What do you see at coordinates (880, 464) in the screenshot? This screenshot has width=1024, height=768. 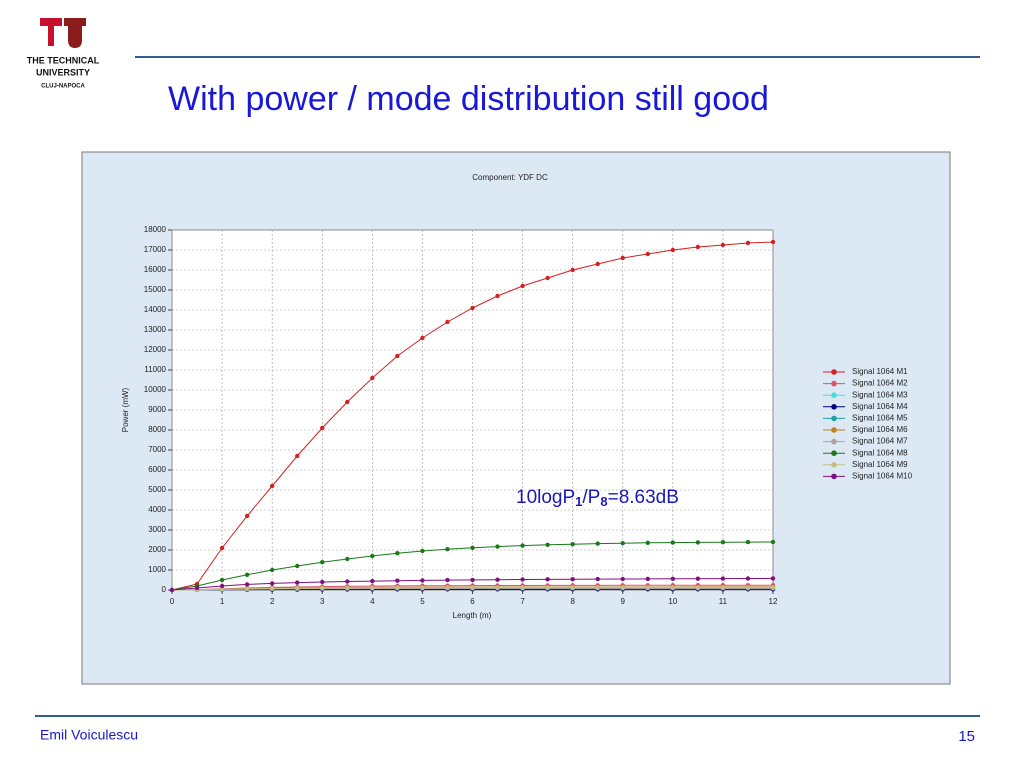 I see `legend-label: Signal 1064 M9` at bounding box center [880, 464].